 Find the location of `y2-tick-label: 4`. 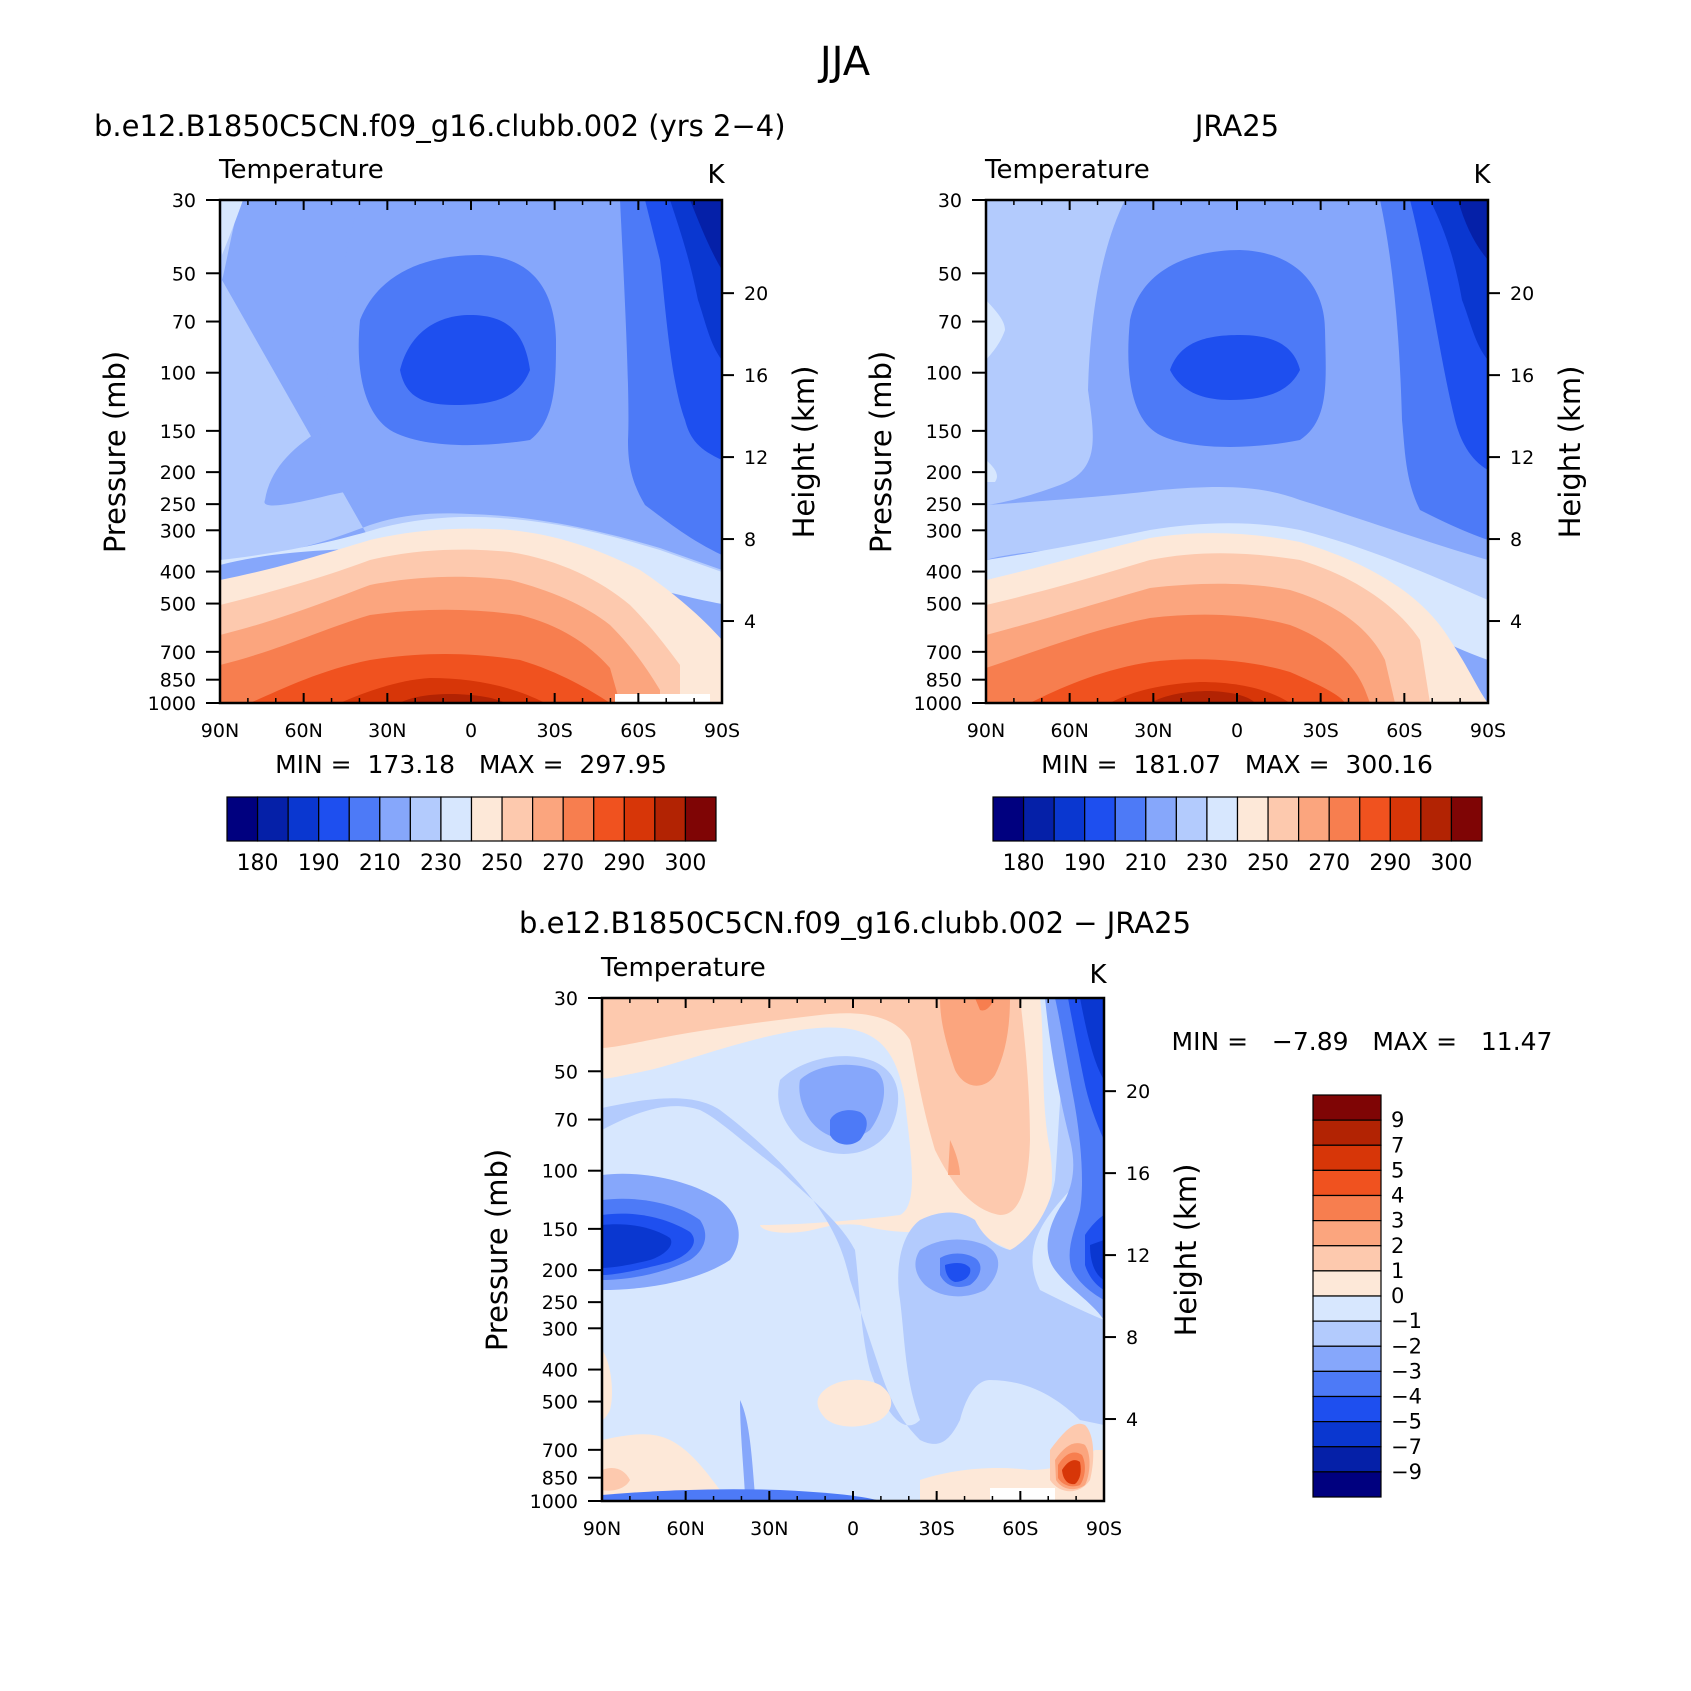

y2-tick-label: 4 is located at coordinates (750, 622).